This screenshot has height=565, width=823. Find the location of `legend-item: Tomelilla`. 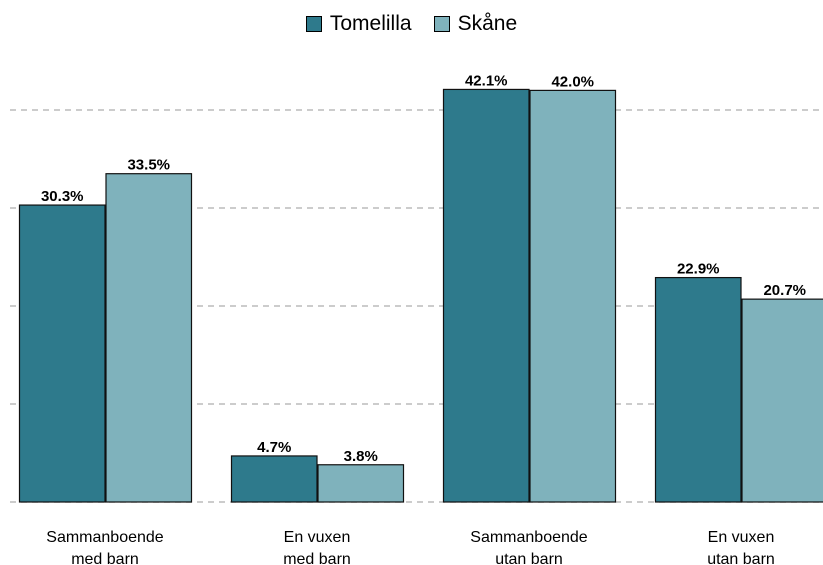

legend-item: Tomelilla is located at coordinates (358, 24).